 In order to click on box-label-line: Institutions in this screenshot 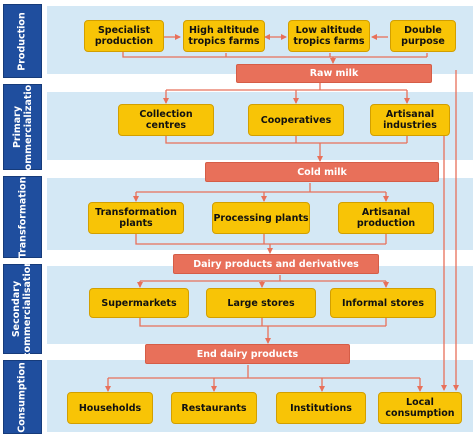, I will do `click(321, 408)`.